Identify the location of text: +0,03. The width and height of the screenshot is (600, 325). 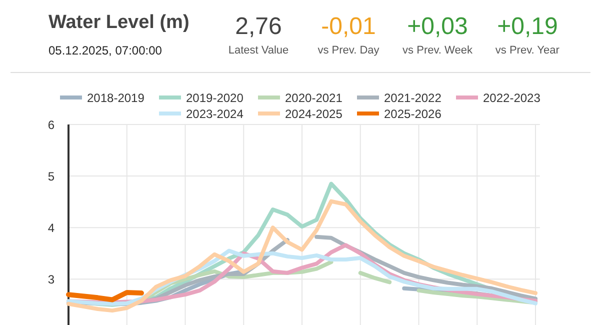
(437, 26).